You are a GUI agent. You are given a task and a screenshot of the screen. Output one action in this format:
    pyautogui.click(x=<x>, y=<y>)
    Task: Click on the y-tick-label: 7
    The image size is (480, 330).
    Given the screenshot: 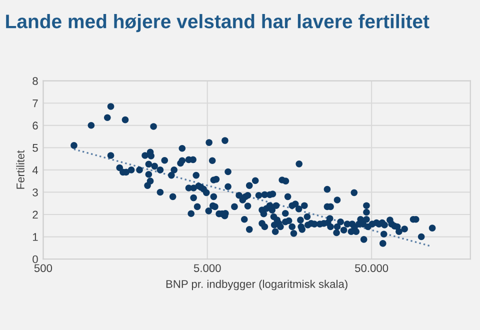 What is the action you would take?
    pyautogui.click(x=35, y=104)
    